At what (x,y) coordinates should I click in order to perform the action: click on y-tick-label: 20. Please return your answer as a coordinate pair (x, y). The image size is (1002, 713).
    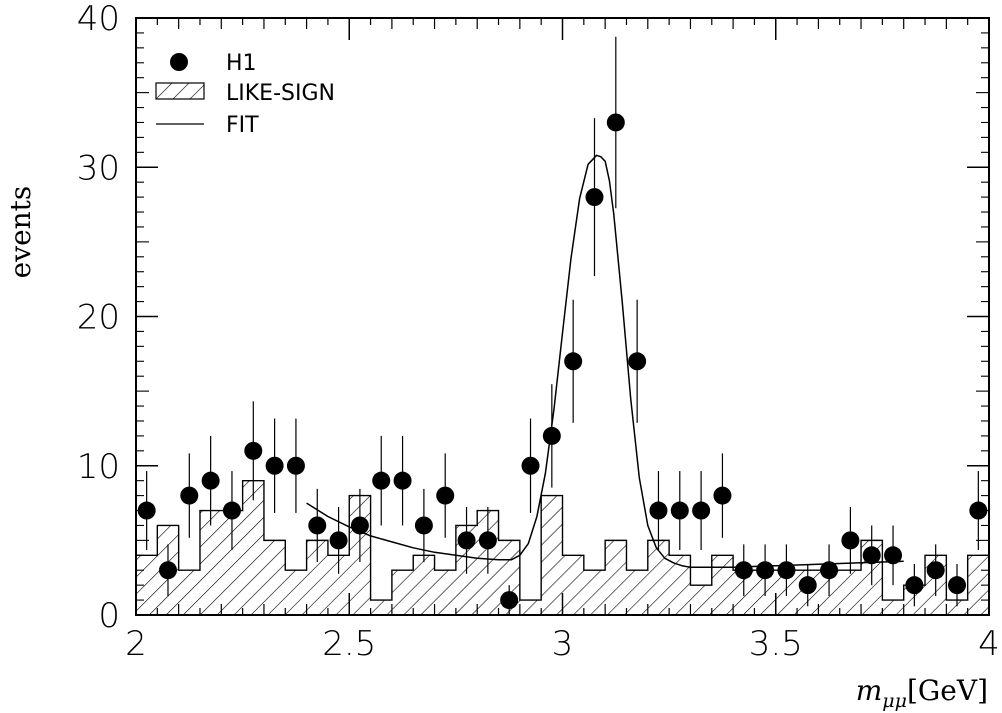
    Looking at the image, I should click on (98, 318).